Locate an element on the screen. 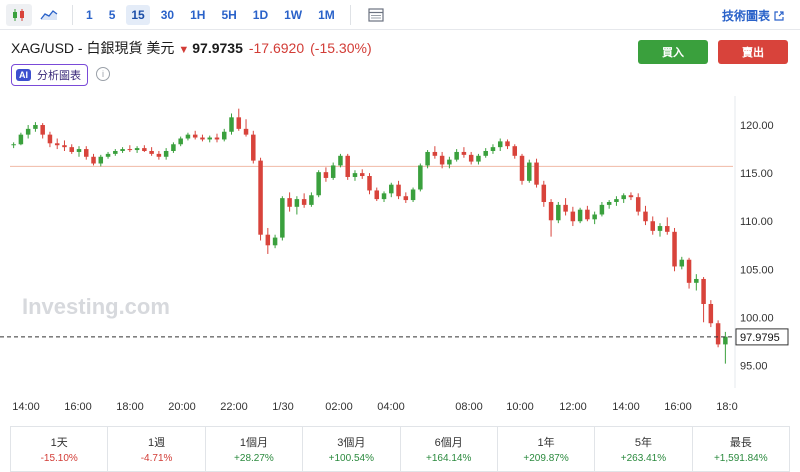  timeframe-1w: 1W is located at coordinates (293, 14).